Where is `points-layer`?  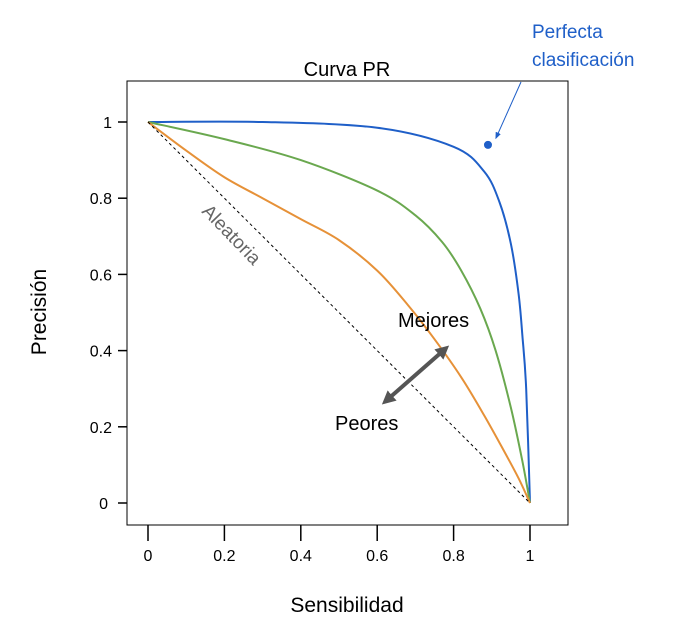
points-layer is located at coordinates (487, 144).